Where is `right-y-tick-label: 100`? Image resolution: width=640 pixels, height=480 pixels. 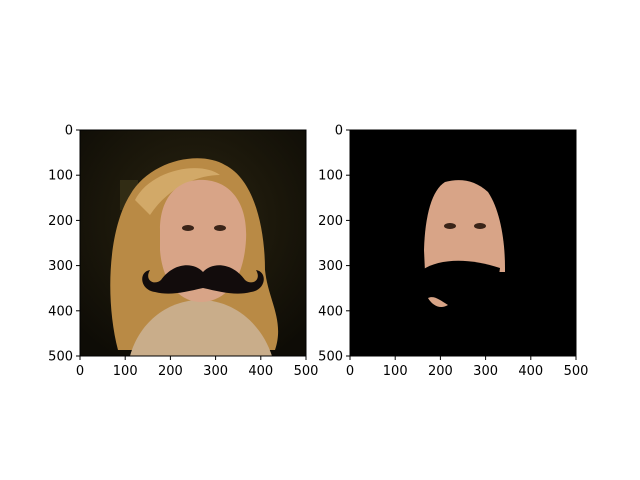
right-y-tick-label: 100 is located at coordinates (330, 176).